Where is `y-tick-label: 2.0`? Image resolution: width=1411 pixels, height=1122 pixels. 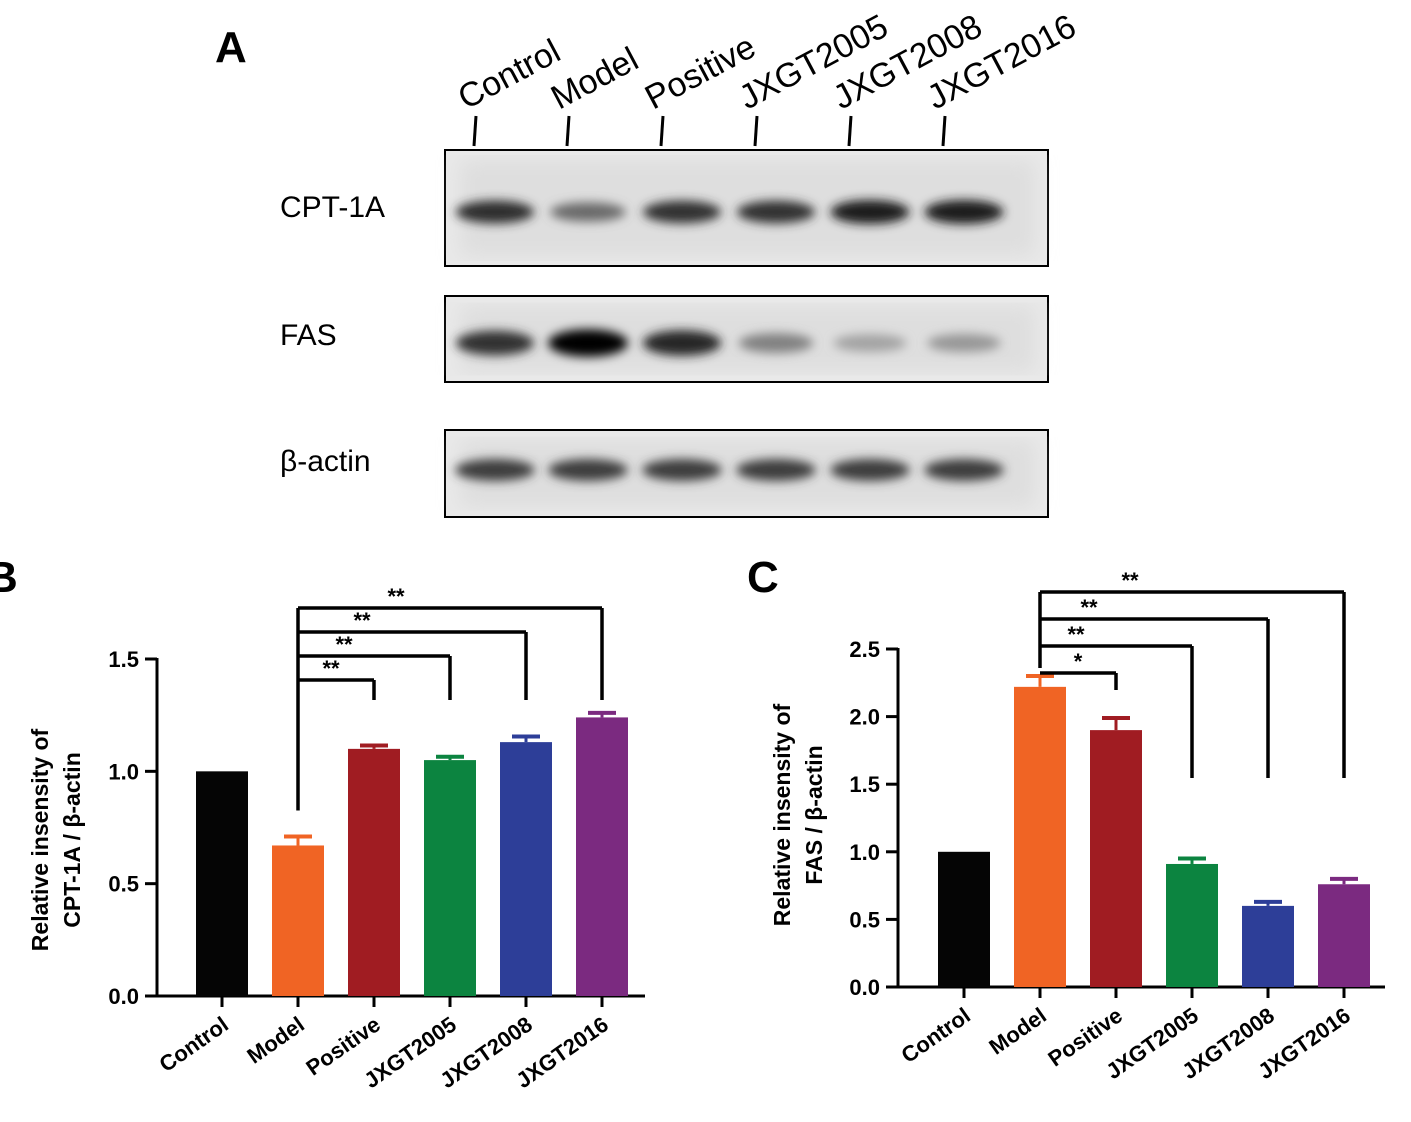 y-tick-label: 2.0 is located at coordinates (864, 717).